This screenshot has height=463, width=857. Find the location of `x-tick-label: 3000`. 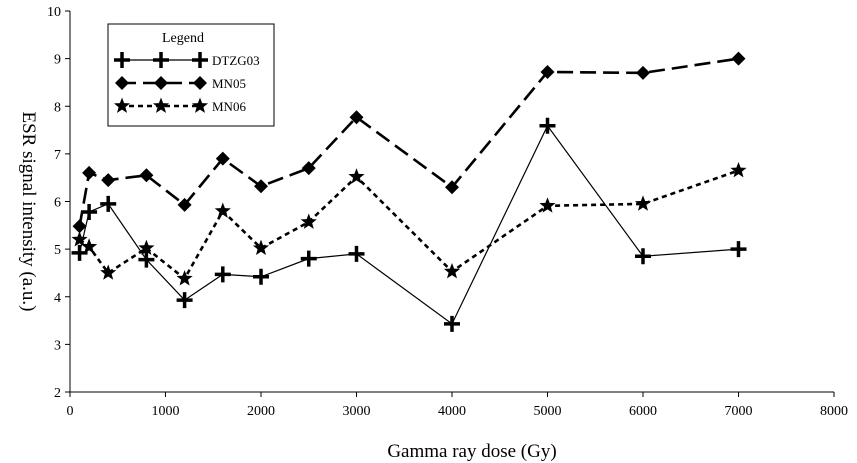

x-tick-label: 3000 is located at coordinates (357, 411).